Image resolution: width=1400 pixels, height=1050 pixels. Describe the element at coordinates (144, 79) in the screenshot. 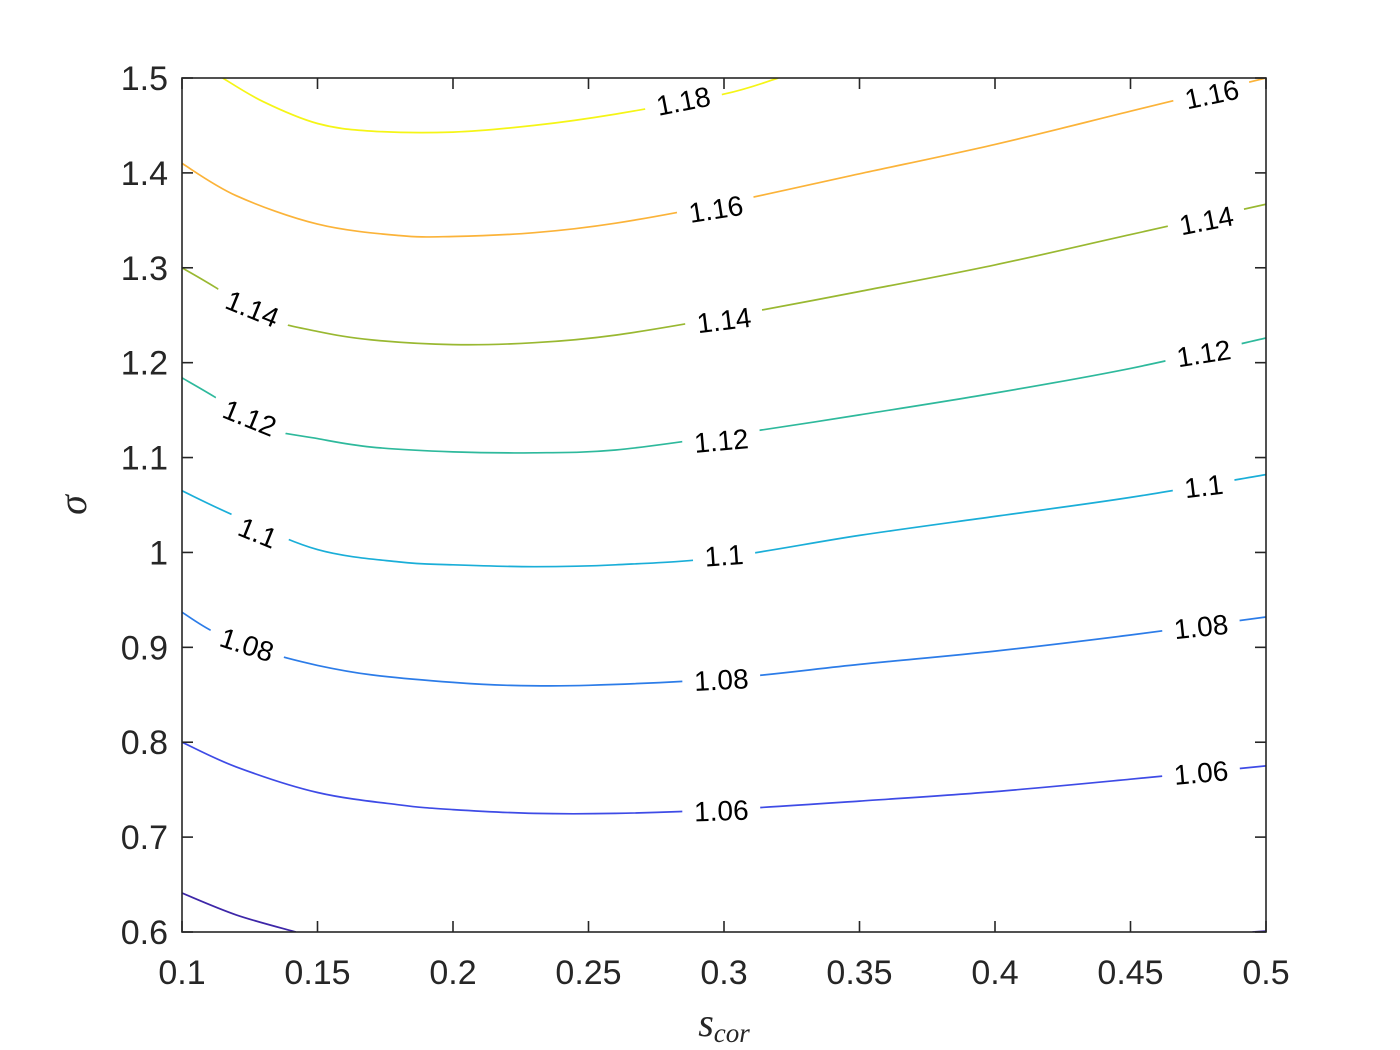

I see `y-tick-label: 1.5` at that location.